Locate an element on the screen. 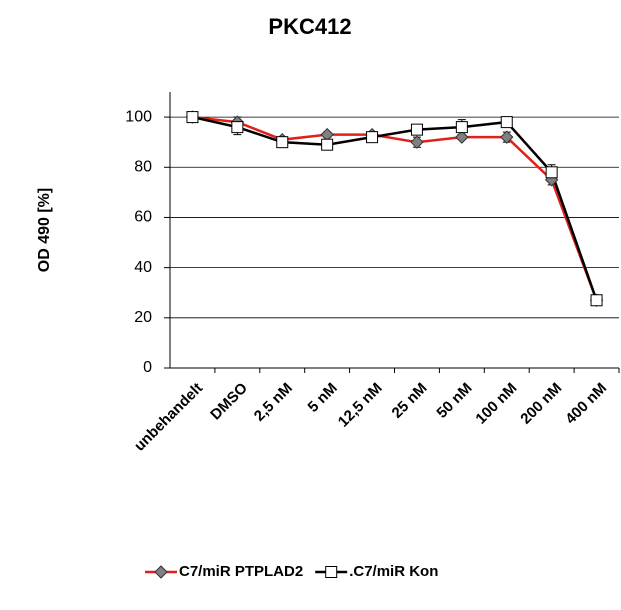 This screenshot has width=621, height=610. y-tick-label: 20 is located at coordinates (143, 317).